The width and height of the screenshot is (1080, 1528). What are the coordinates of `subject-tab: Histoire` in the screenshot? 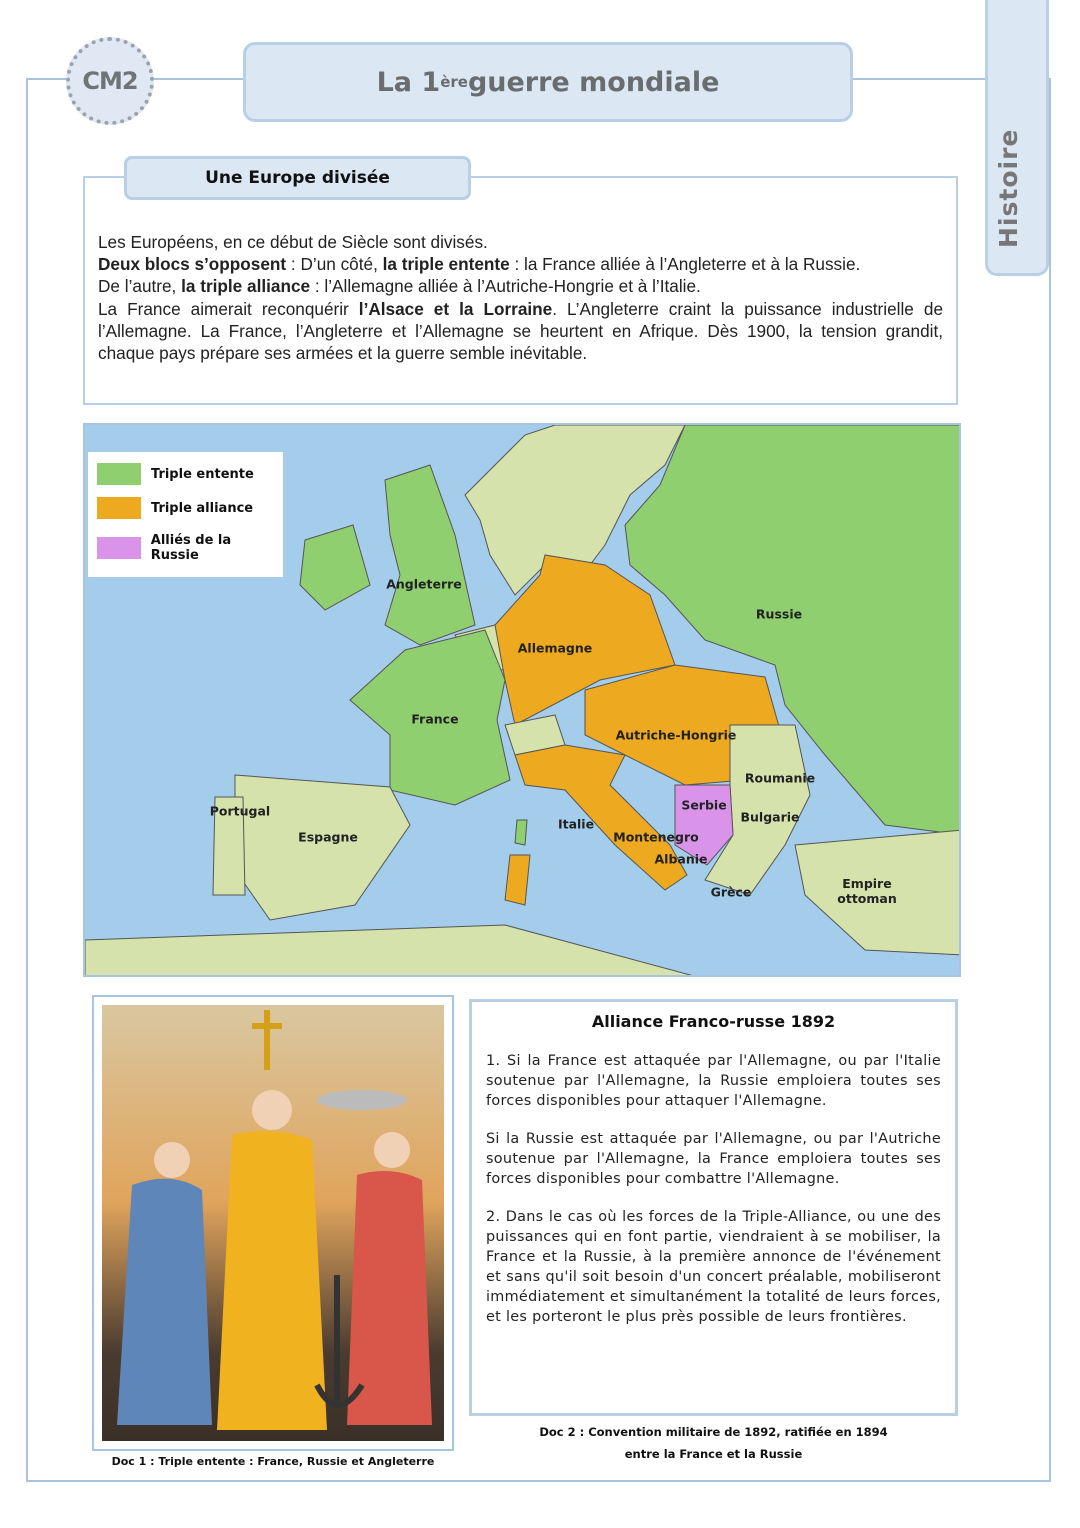 It's located at (1017, 138).